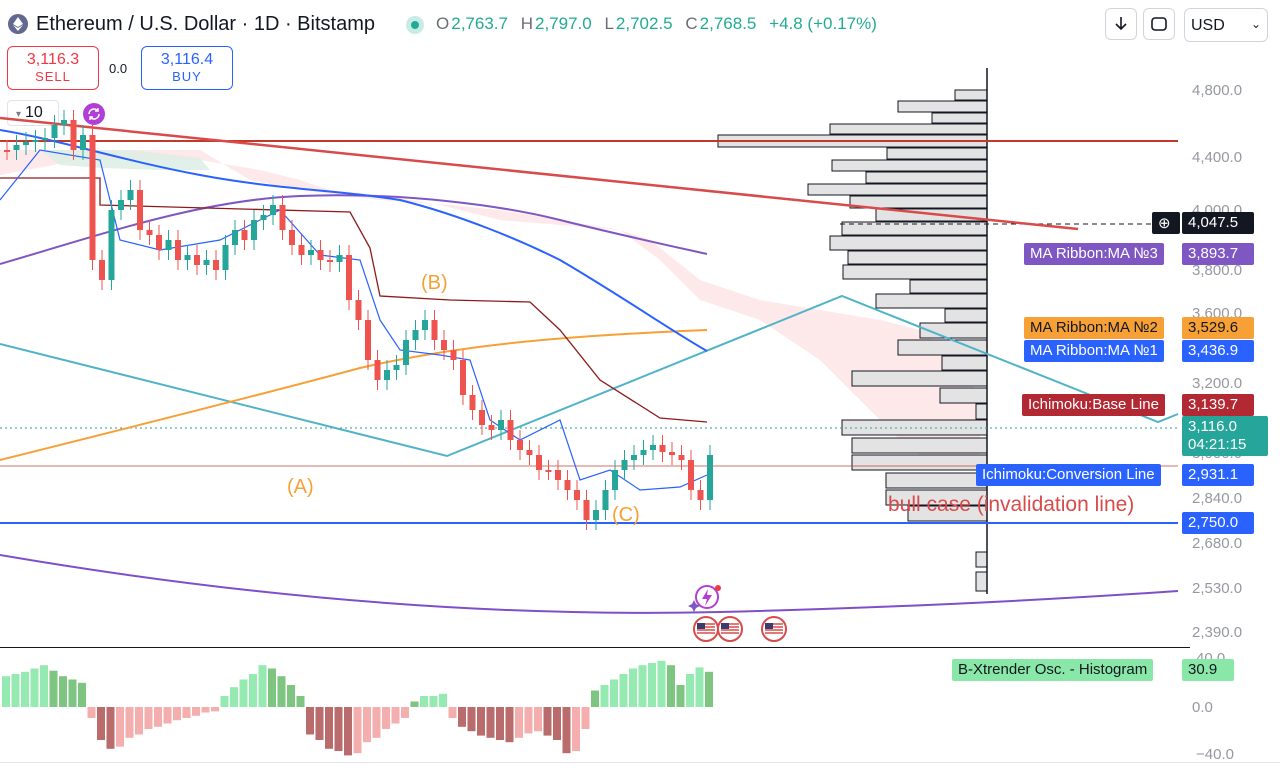  What do you see at coordinates (1011, 504) in the screenshot?
I see `bull-case-label: bull case (invalidation line)` at bounding box center [1011, 504].